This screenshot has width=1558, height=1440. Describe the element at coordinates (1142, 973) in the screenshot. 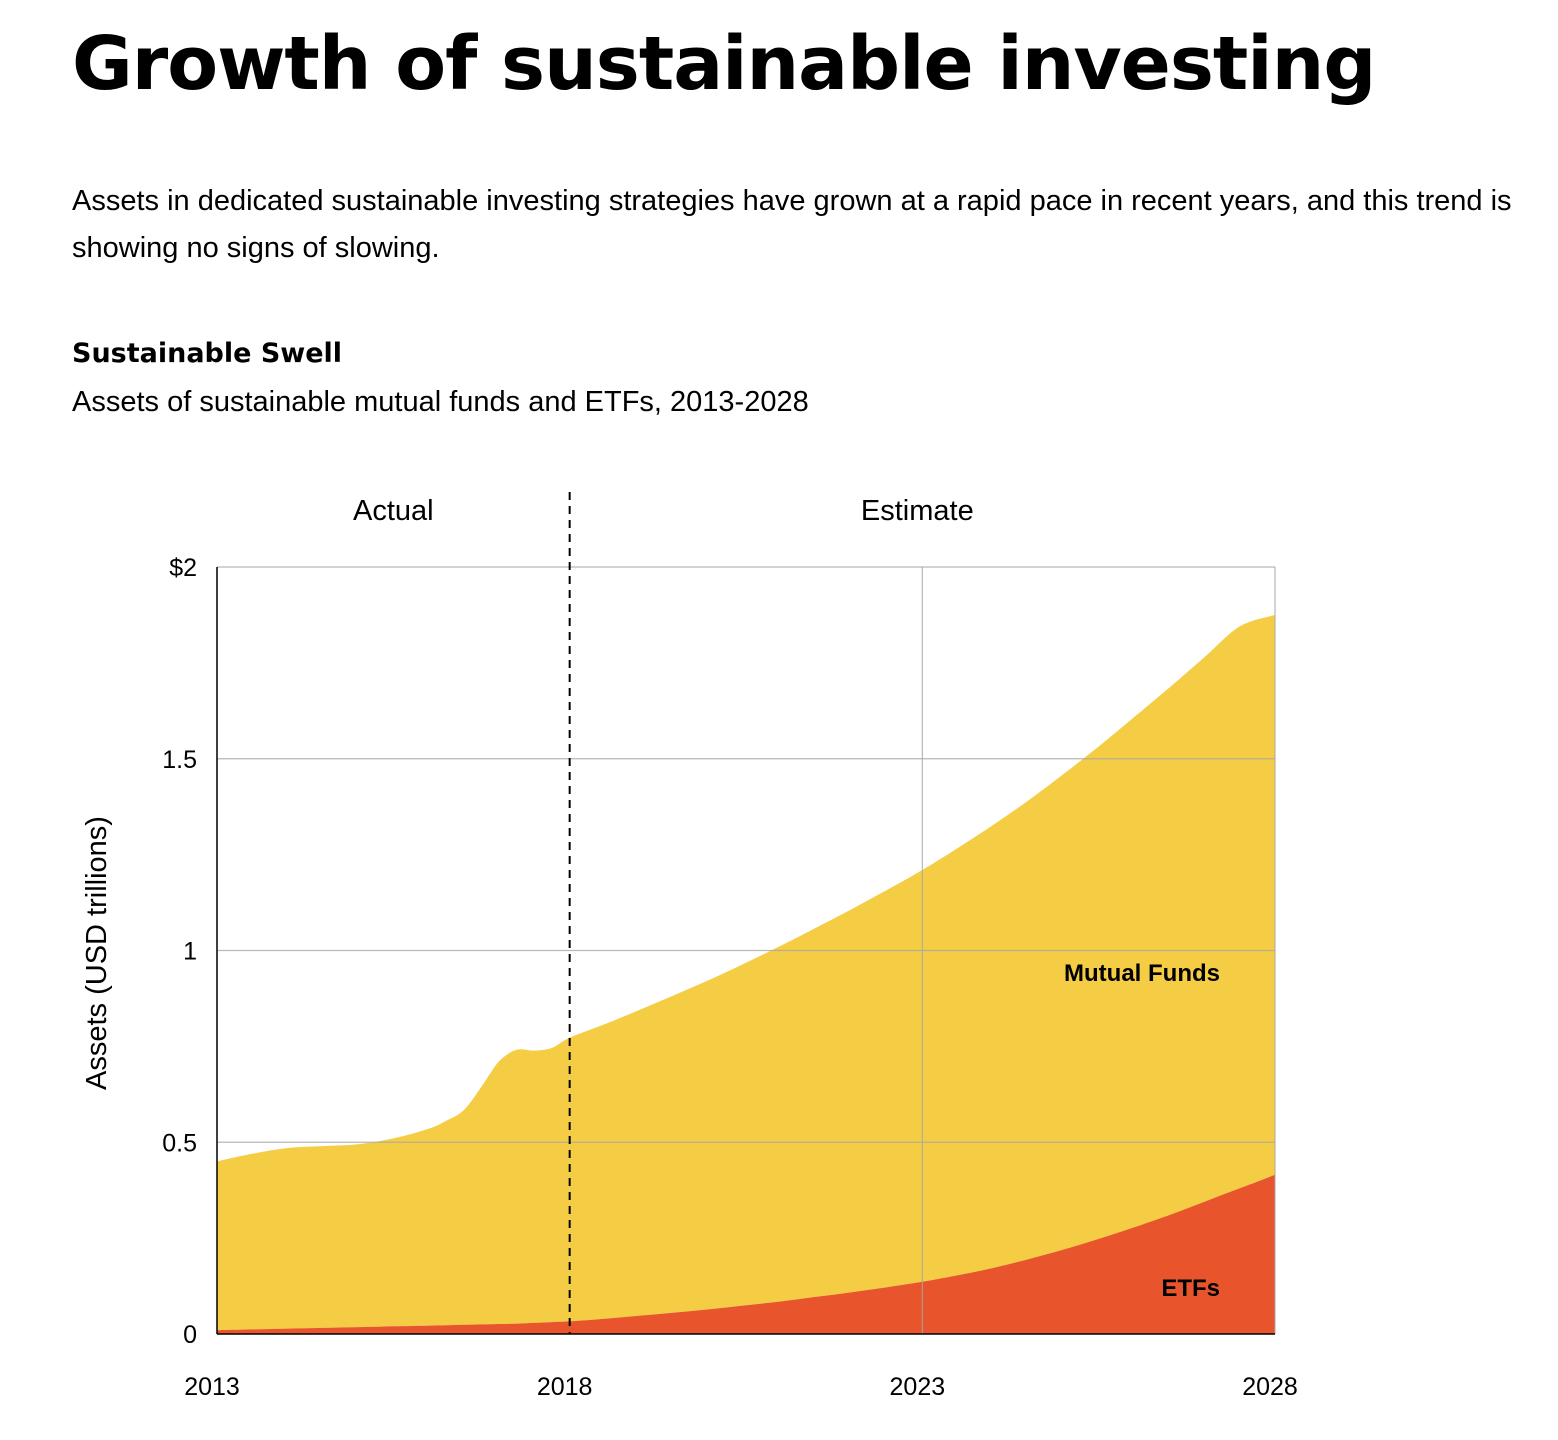

I see `mutual-funds-label: Mutual Funds` at that location.